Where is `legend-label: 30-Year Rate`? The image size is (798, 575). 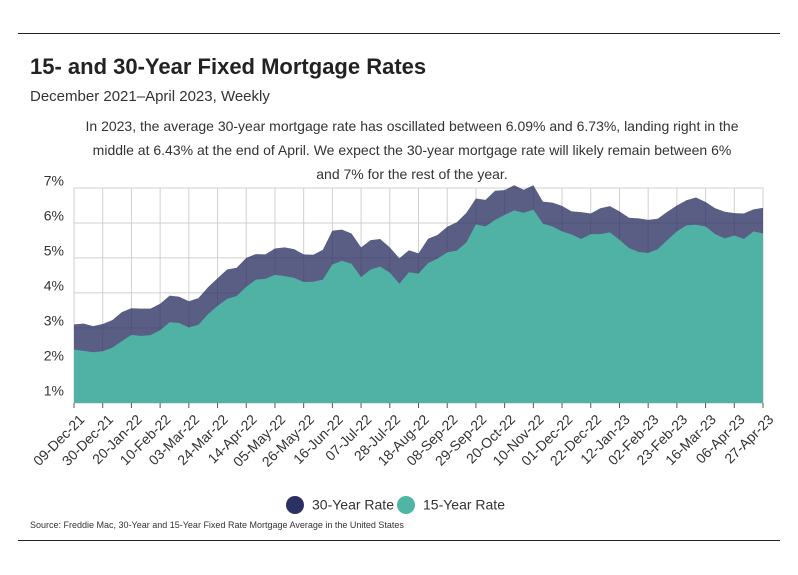 legend-label: 30-Year Rate is located at coordinates (353, 505).